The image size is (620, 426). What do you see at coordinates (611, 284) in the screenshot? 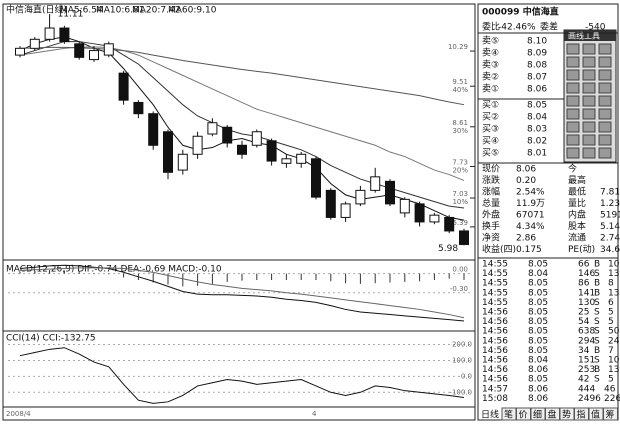
I see `tick-row: 8` at bounding box center [611, 284].